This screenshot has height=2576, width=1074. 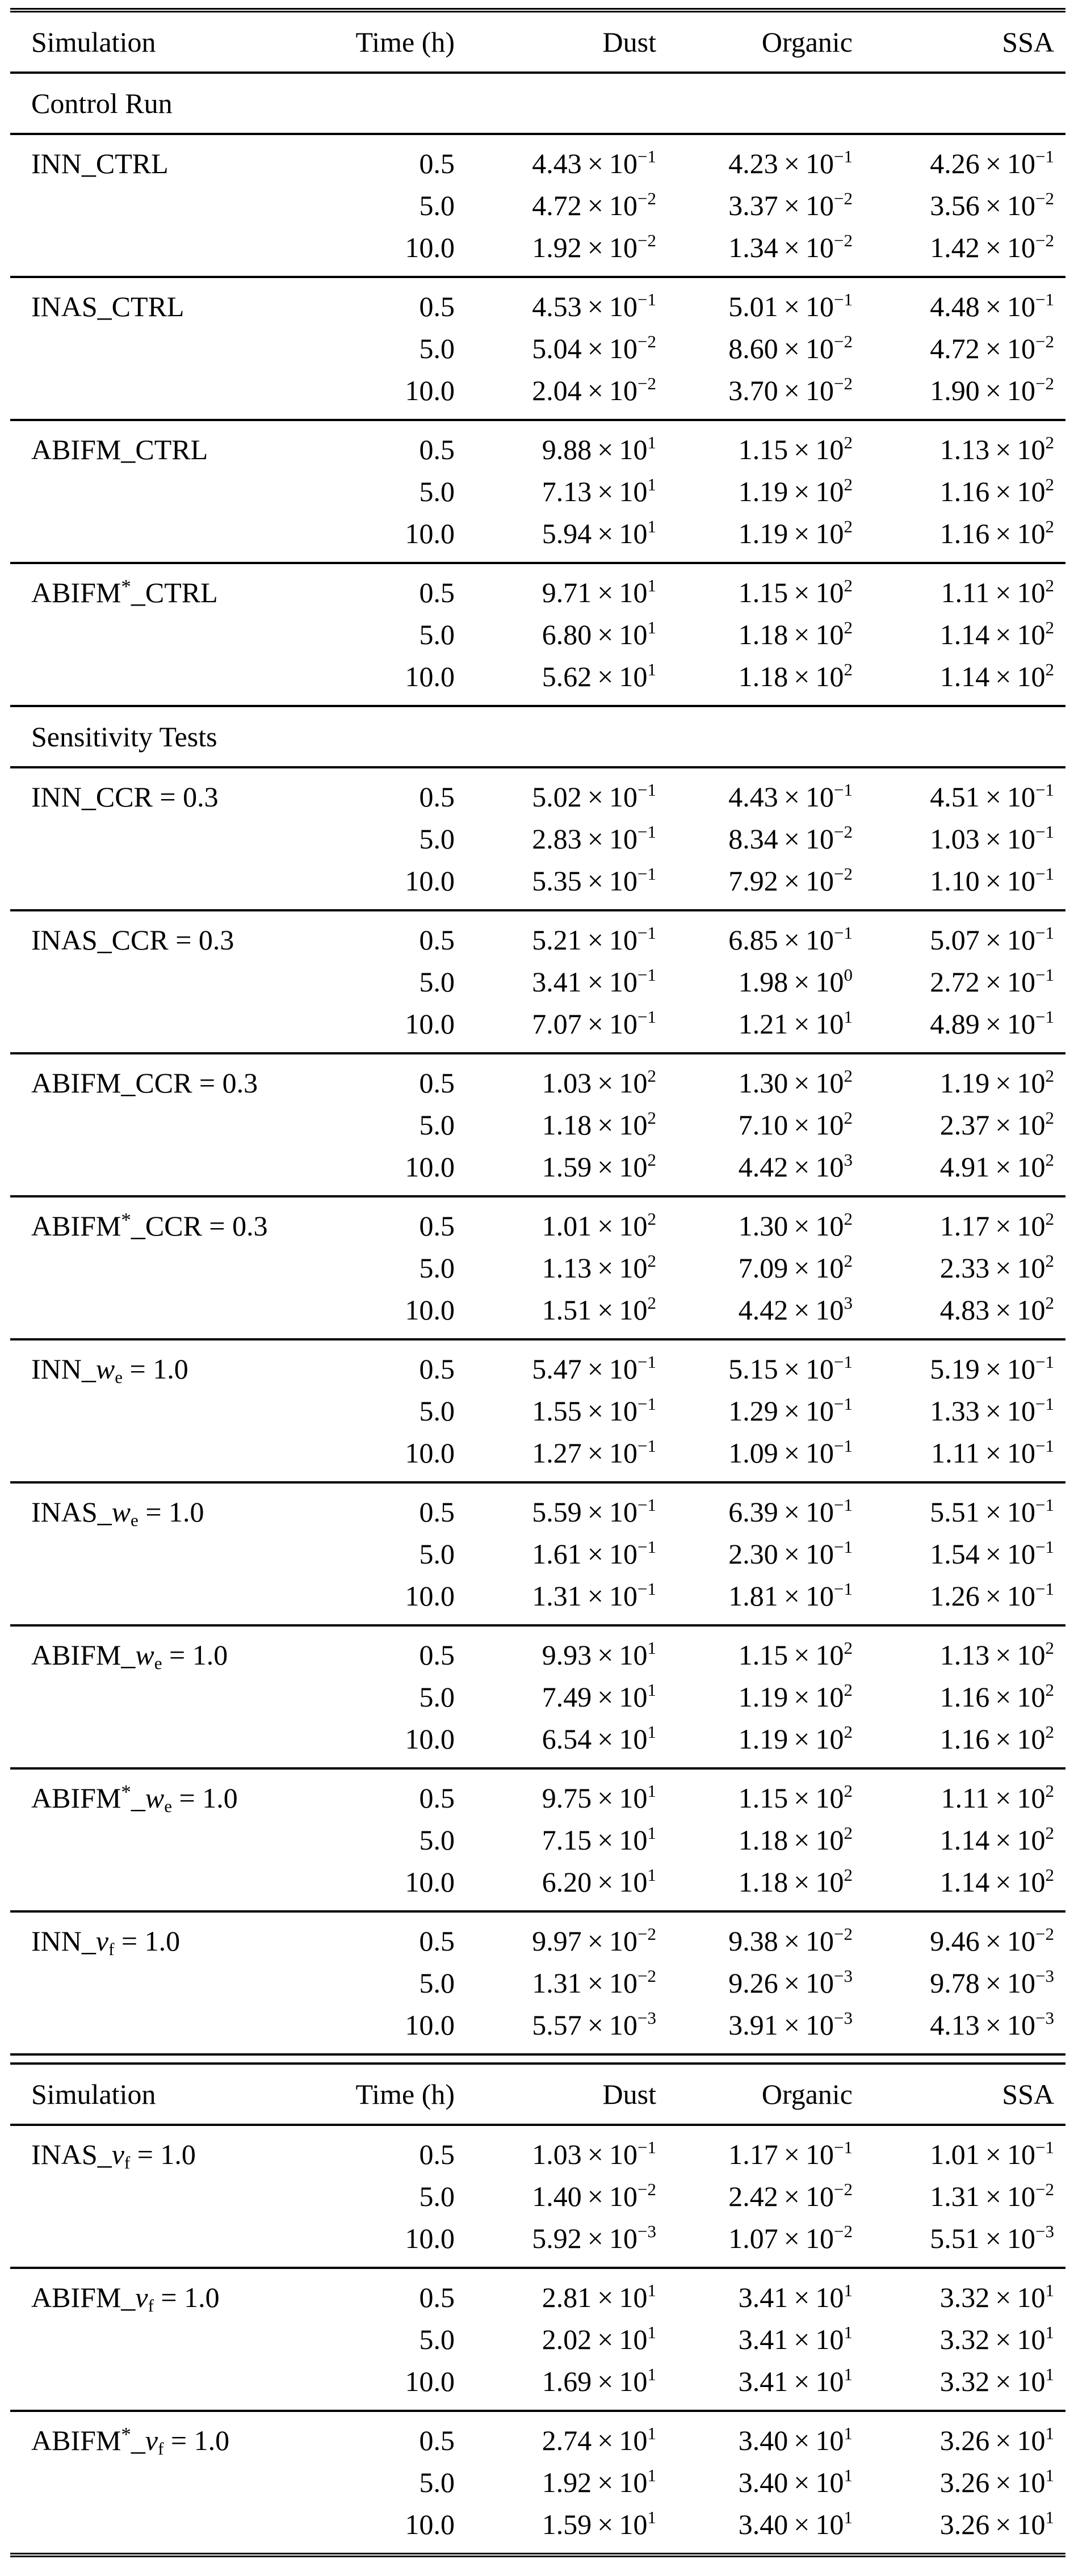 What do you see at coordinates (555, 885) in the screenshot?
I see `dust-value-cell: 5.35 × 10⁻¹` at bounding box center [555, 885].